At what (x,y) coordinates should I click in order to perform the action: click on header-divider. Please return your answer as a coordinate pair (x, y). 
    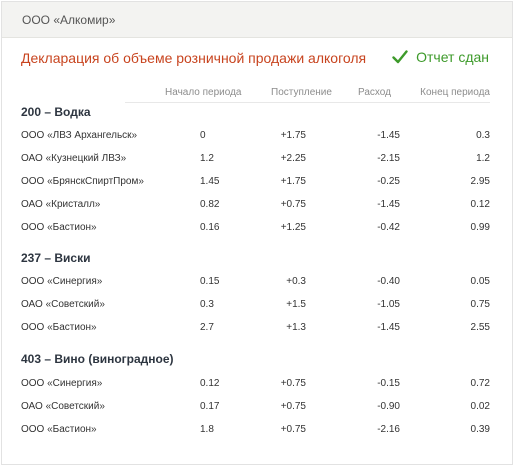
    Looking at the image, I should click on (307, 102).